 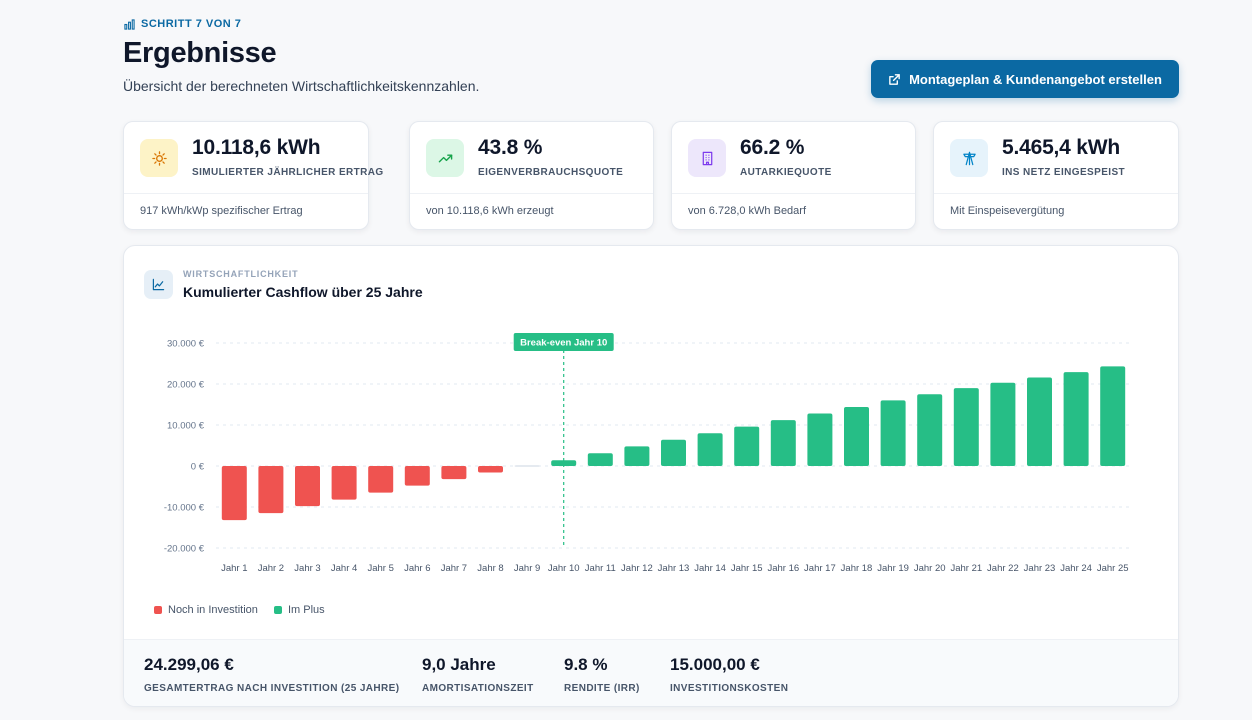 I want to click on create-offer-button: Montageplan & Kundenangebot erstellen, so click(x=1025, y=79).